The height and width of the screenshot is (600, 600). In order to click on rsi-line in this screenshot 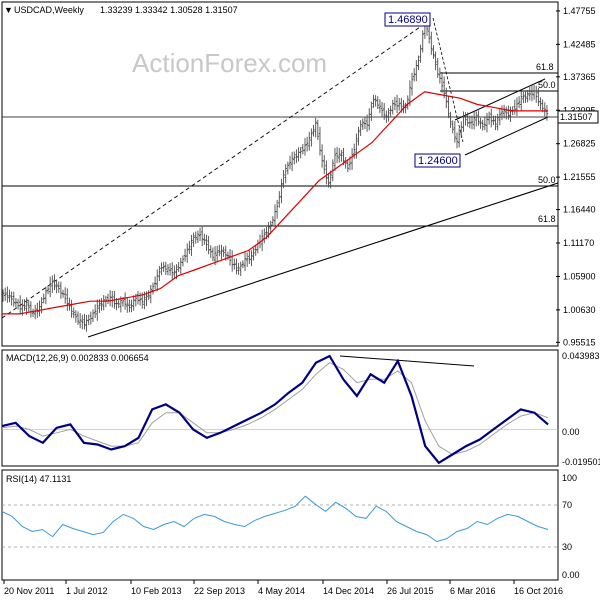, I will do `click(275, 519)`.